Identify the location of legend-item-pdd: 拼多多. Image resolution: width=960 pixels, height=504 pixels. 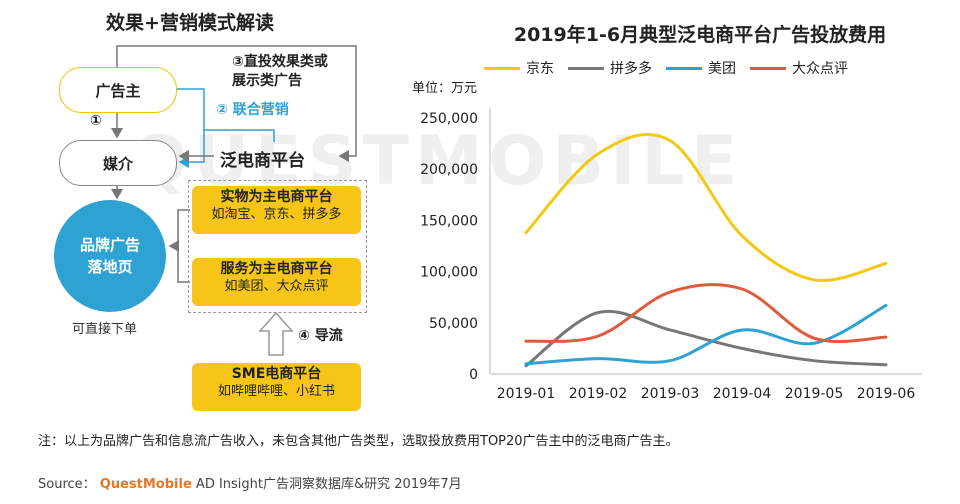
(610, 68).